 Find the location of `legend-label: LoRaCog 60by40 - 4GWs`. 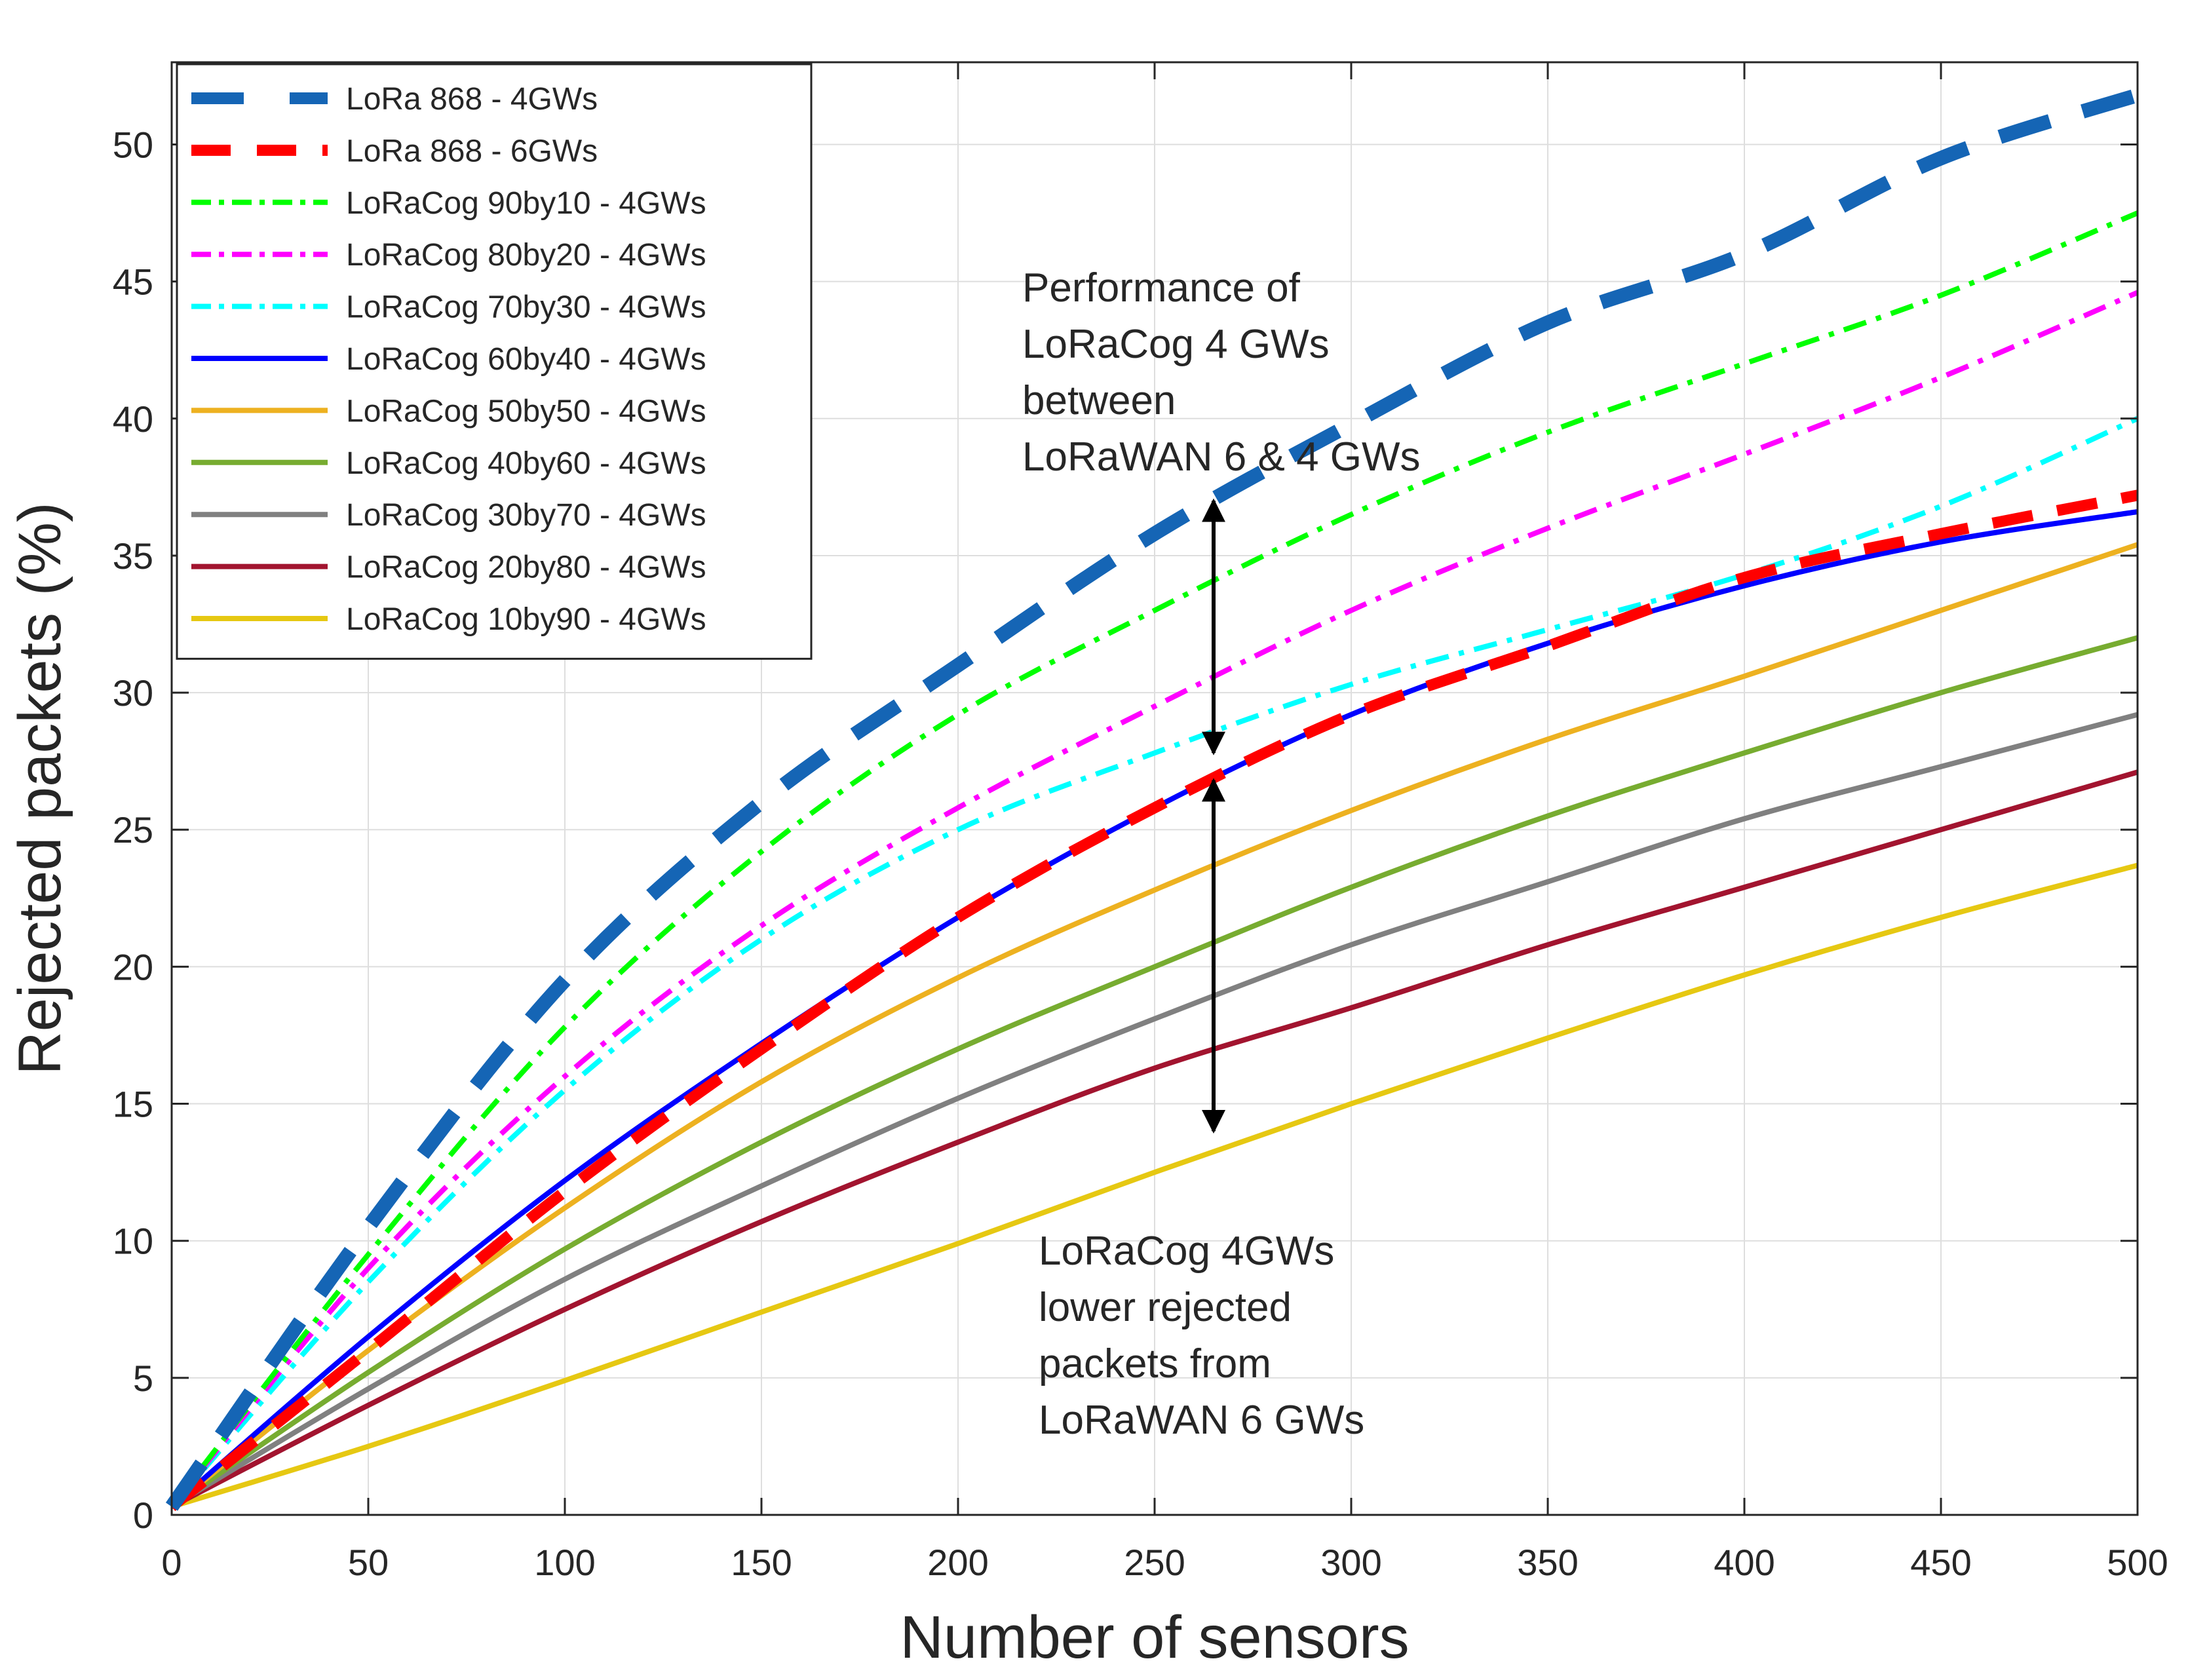

legend-label: LoRaCog 60by40 - 4GWs is located at coordinates (526, 359).